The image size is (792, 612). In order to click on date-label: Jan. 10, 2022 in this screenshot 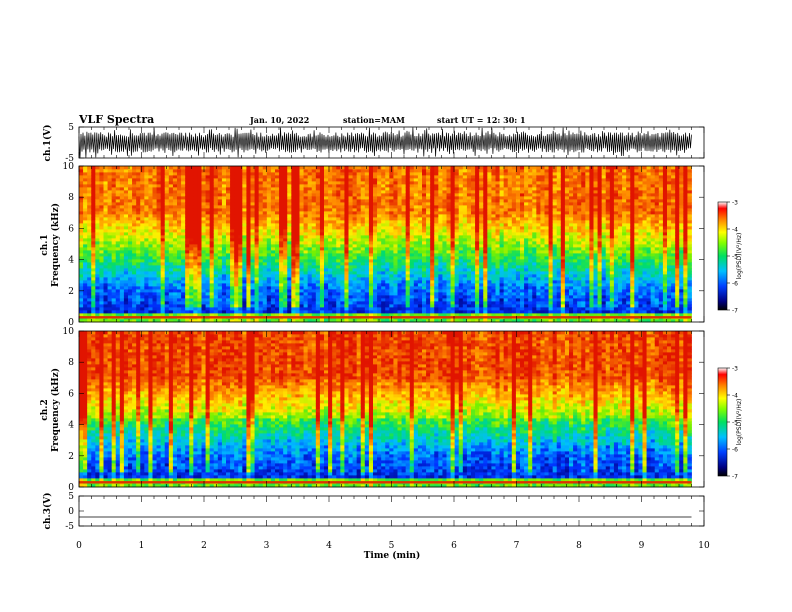, I will do `click(279, 120)`.